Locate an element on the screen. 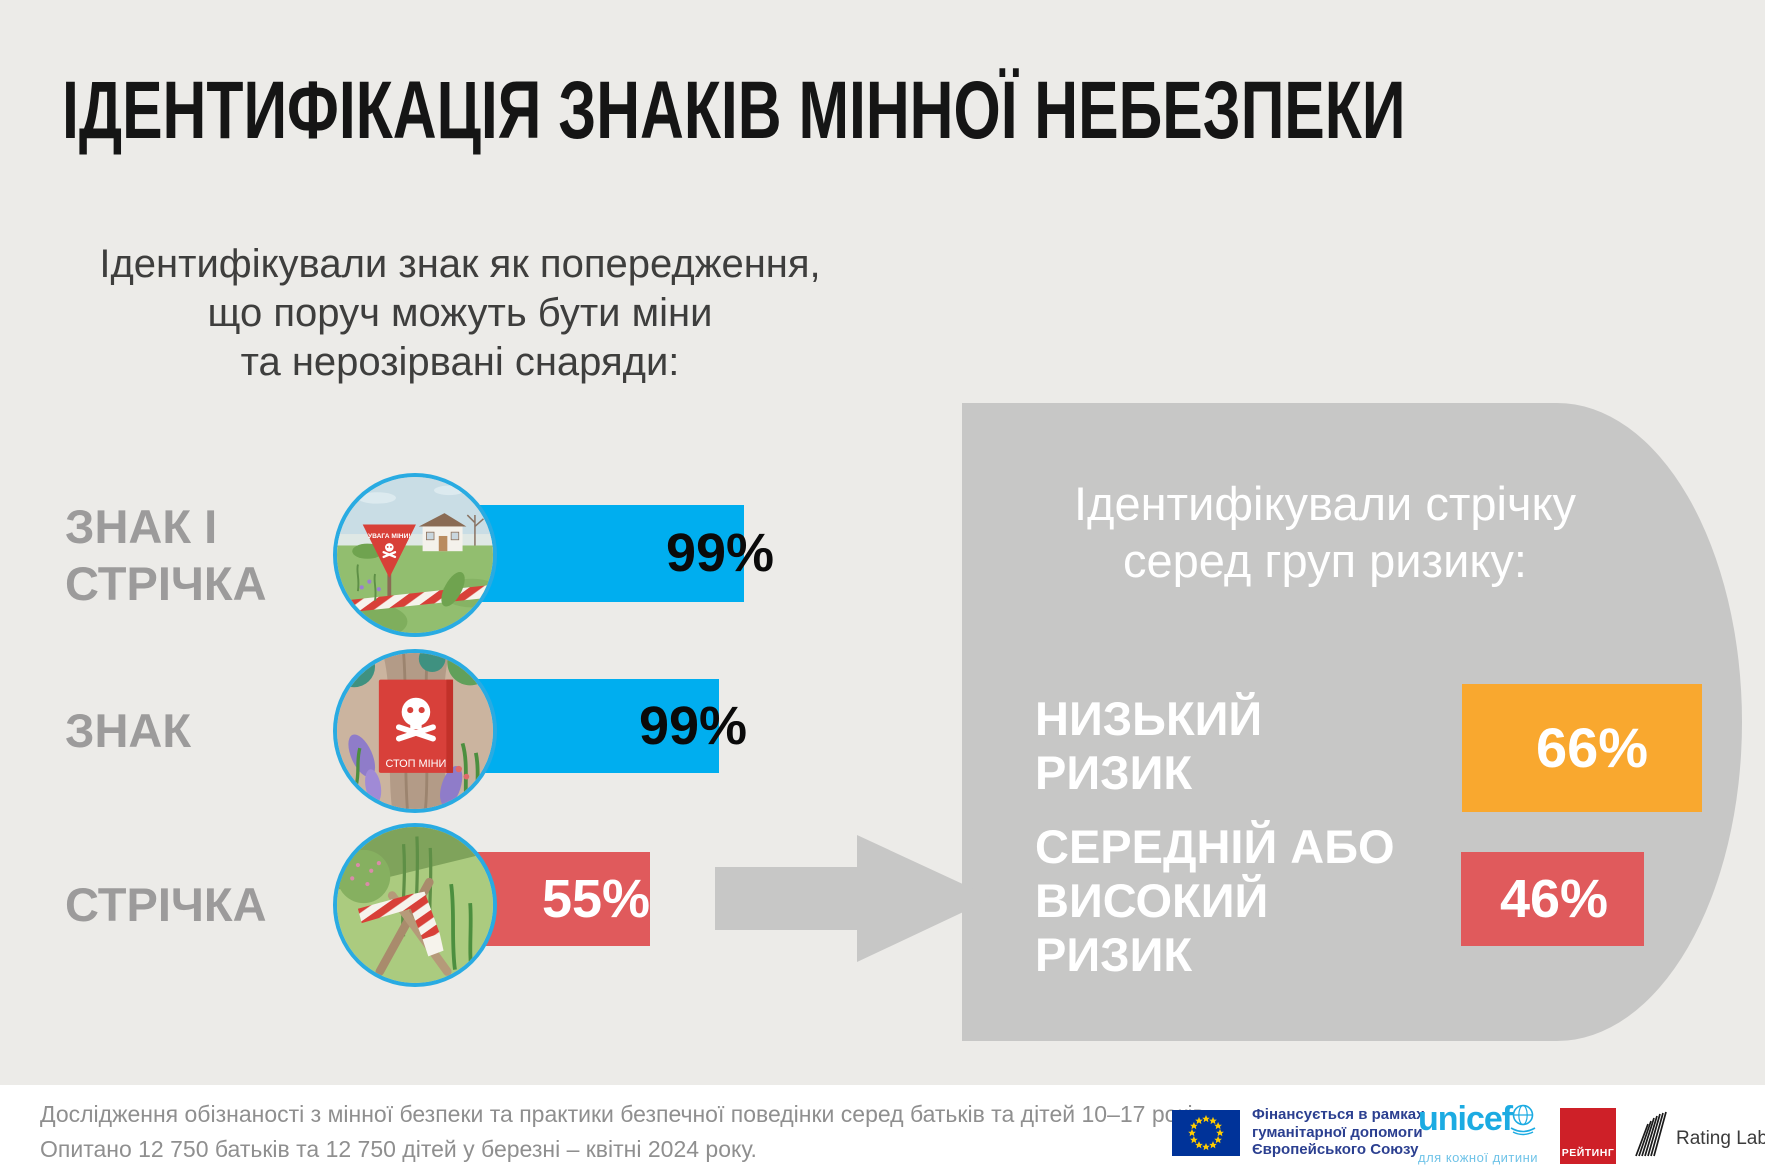 This screenshot has height=1173, width=1765. subtitle-line-3: та нерозірвані снаряди: is located at coordinates (460, 362).